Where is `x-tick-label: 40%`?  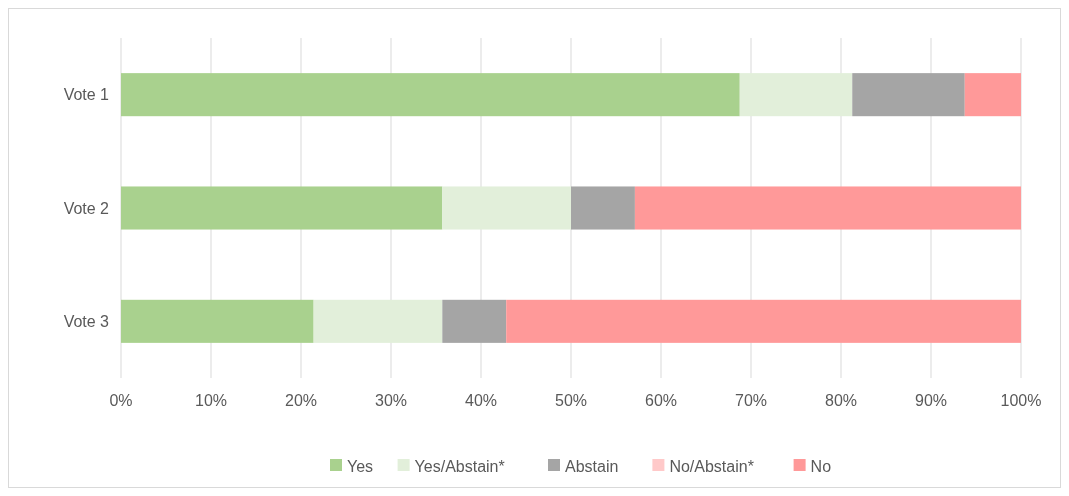
x-tick-label: 40% is located at coordinates (481, 400).